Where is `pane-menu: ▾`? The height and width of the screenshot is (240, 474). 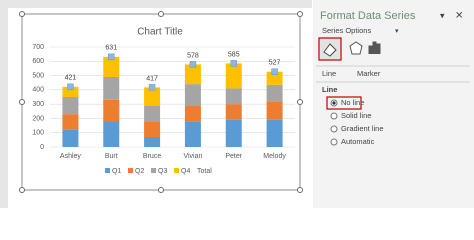
pane-menu: ▾ is located at coordinates (442, 15).